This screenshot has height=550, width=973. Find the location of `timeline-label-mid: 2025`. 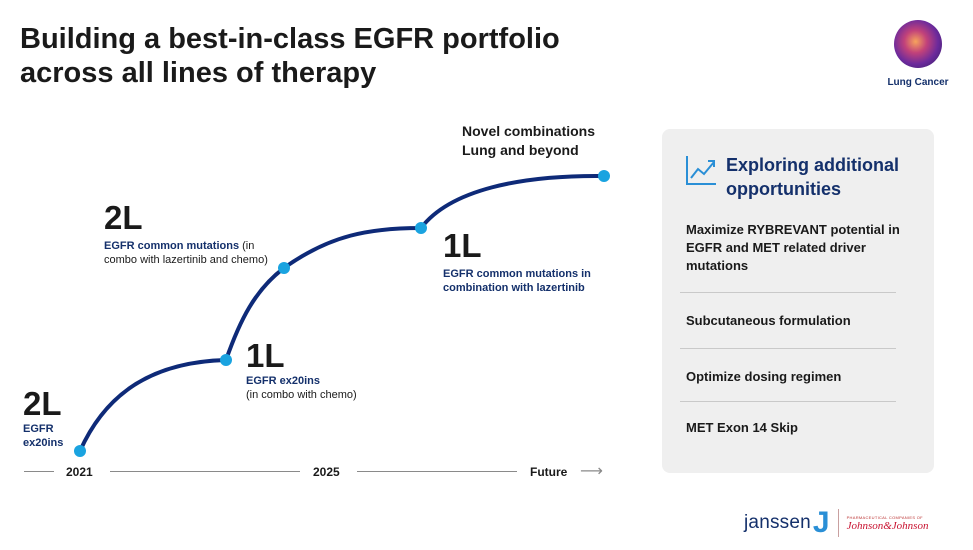

timeline-label-mid: 2025 is located at coordinates (326, 472).